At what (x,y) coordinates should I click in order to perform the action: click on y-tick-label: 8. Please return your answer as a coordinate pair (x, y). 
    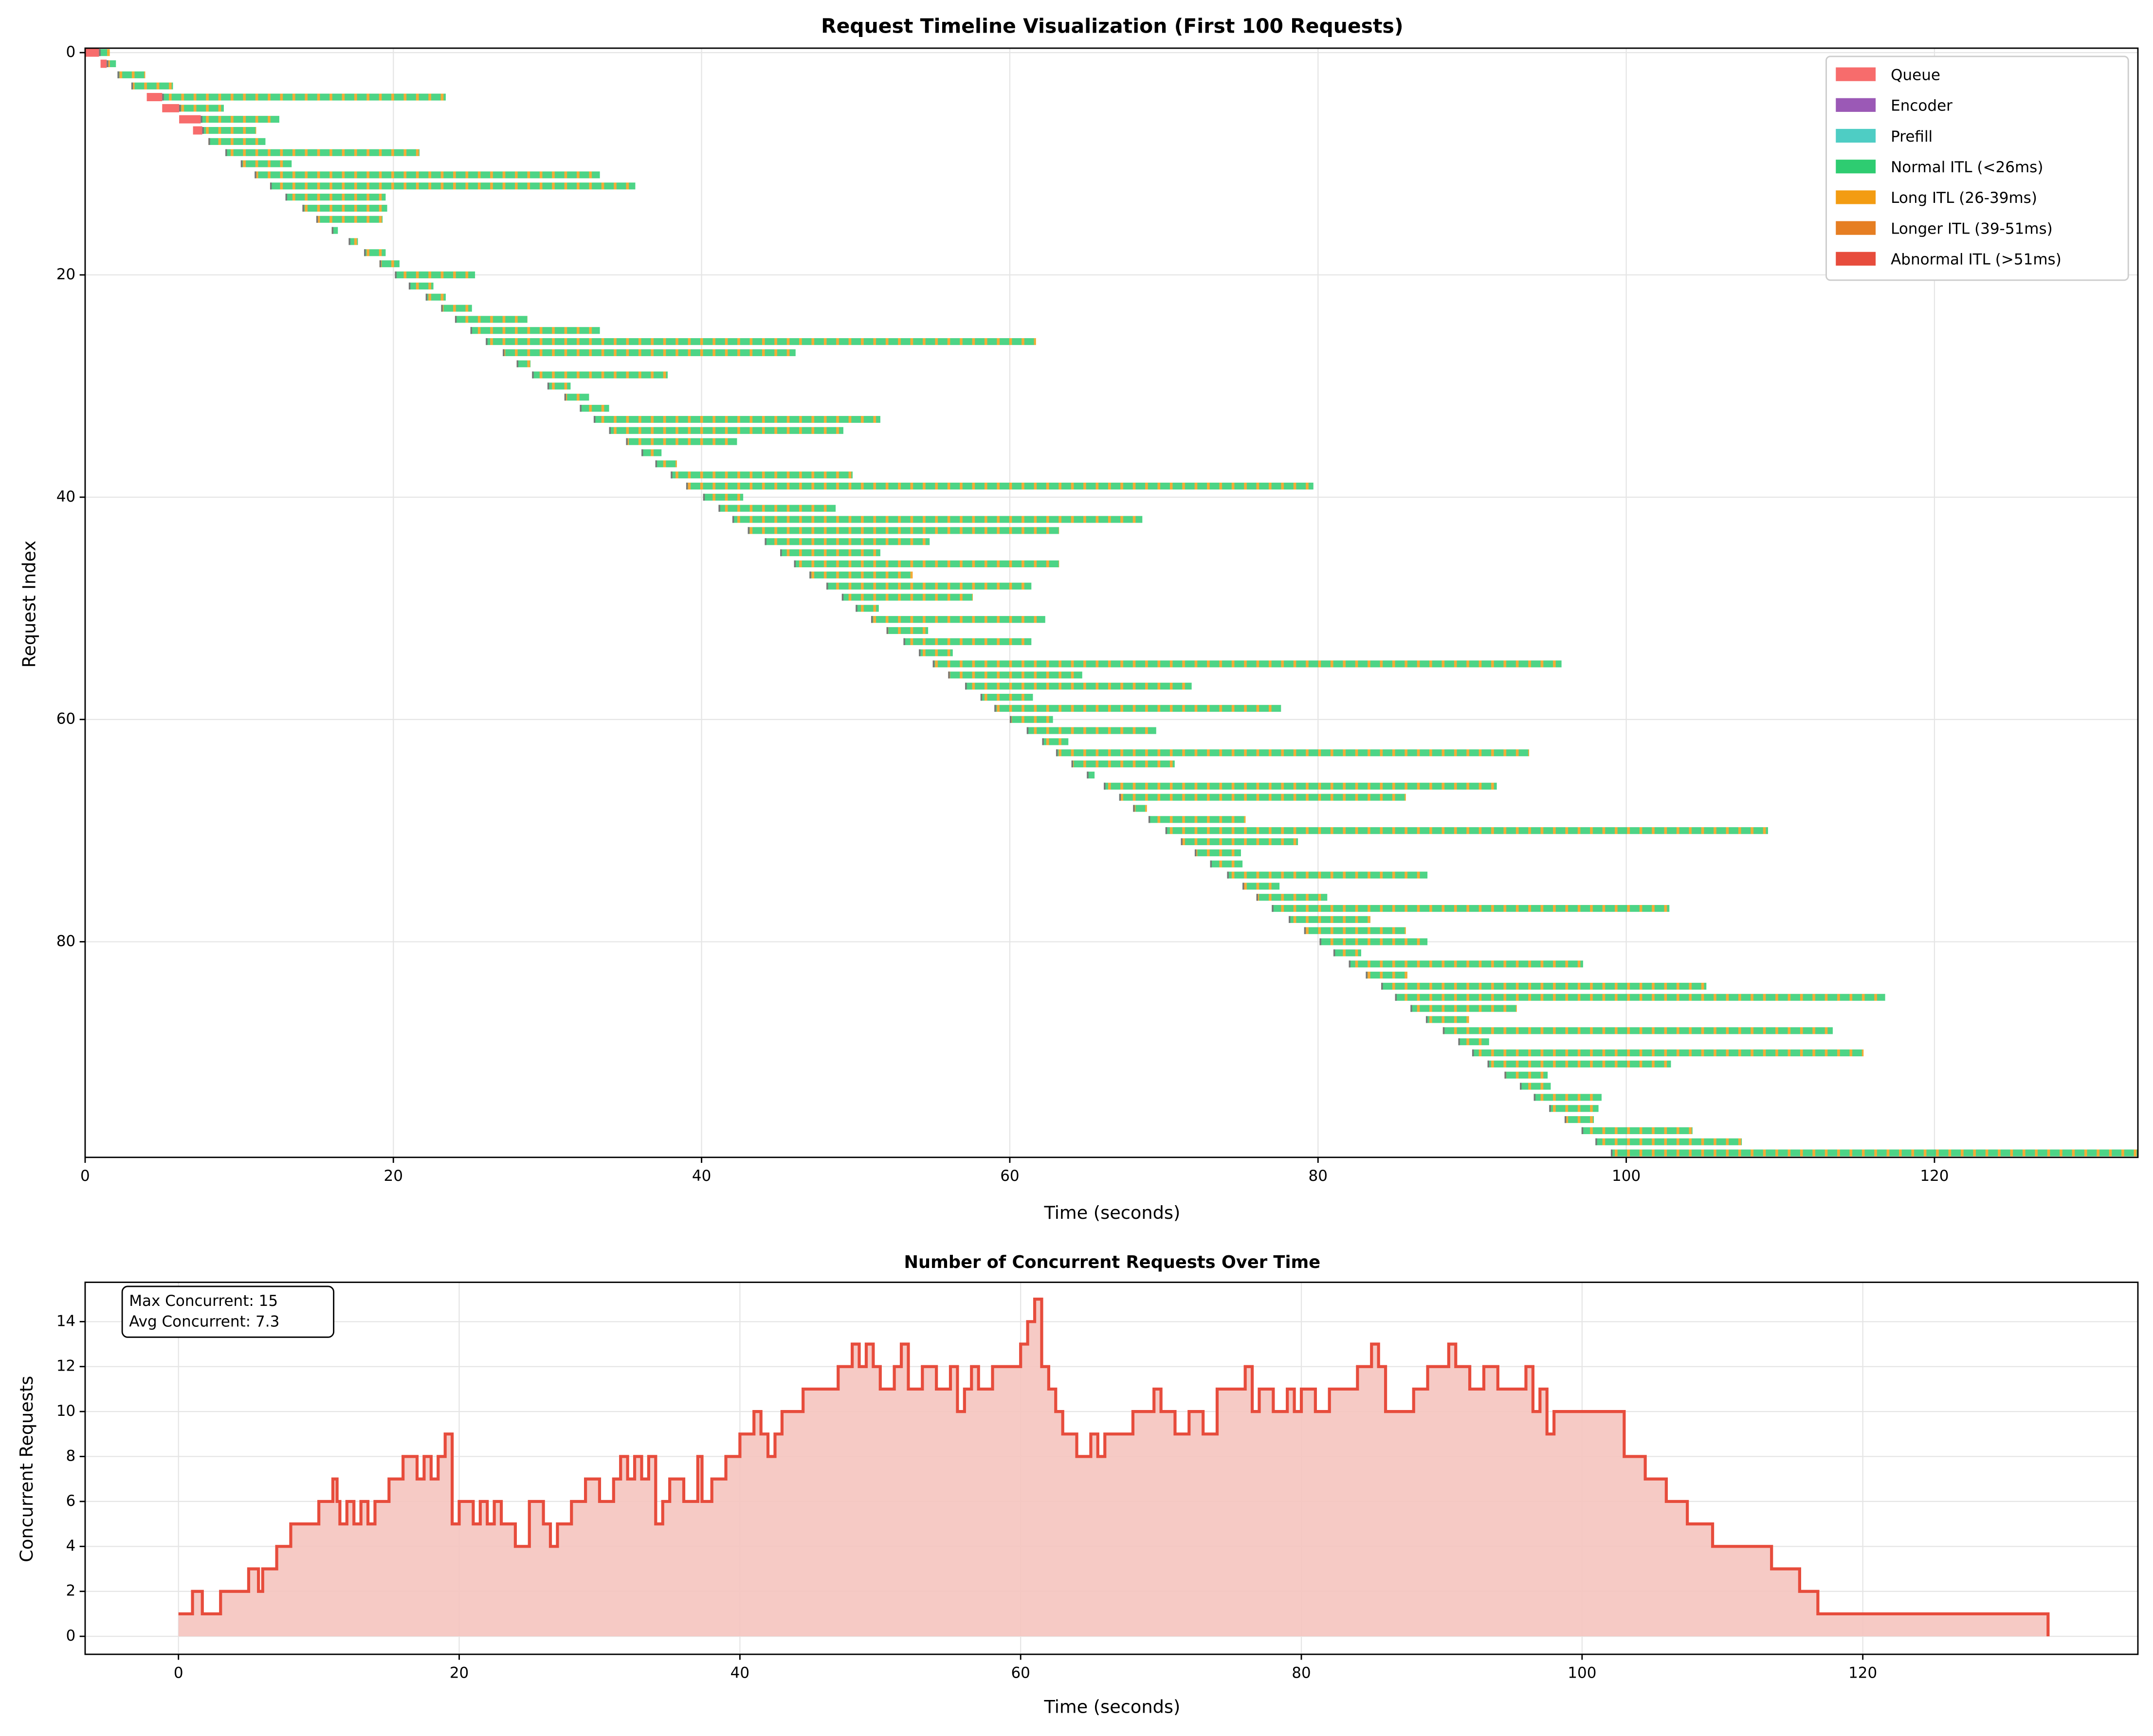
    Looking at the image, I should click on (70, 1456).